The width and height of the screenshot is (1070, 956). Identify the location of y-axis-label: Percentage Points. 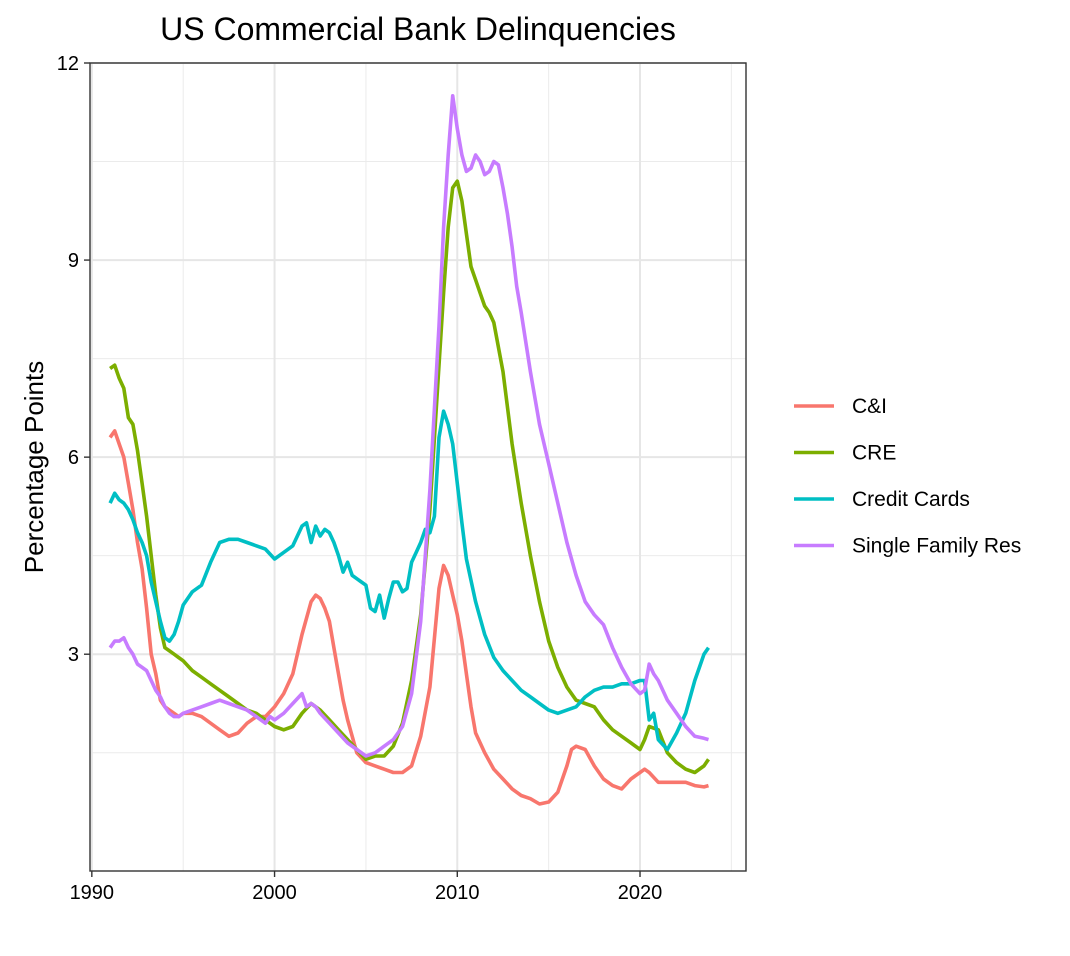
(34, 467).